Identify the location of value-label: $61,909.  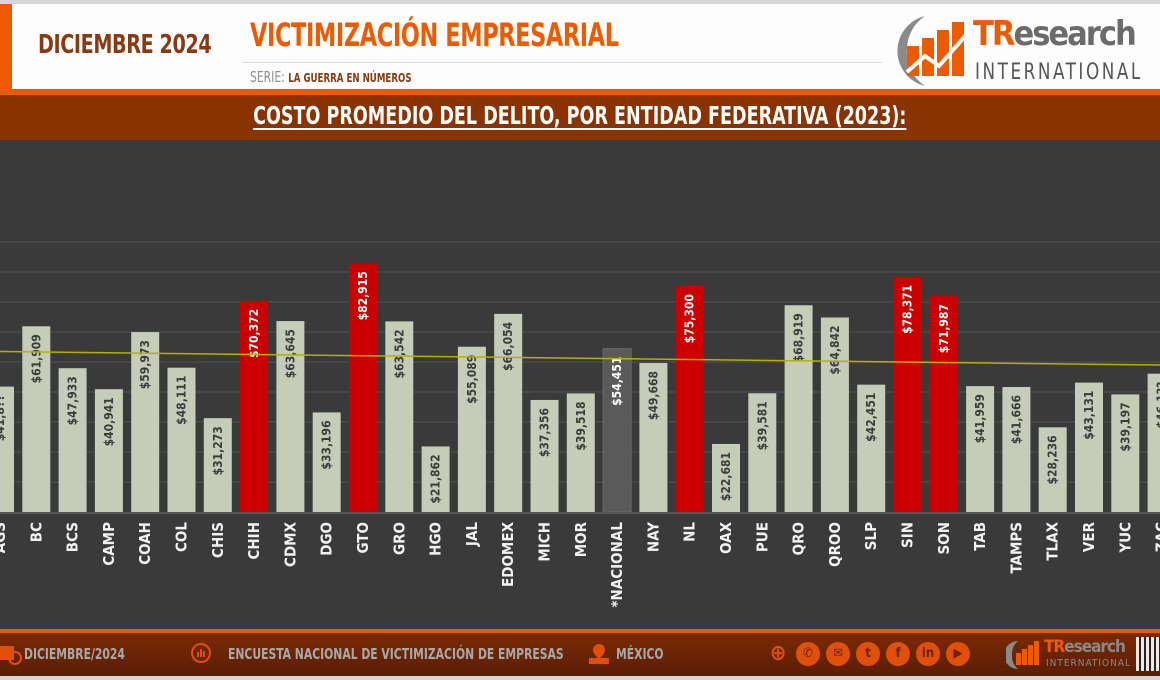
(36, 358).